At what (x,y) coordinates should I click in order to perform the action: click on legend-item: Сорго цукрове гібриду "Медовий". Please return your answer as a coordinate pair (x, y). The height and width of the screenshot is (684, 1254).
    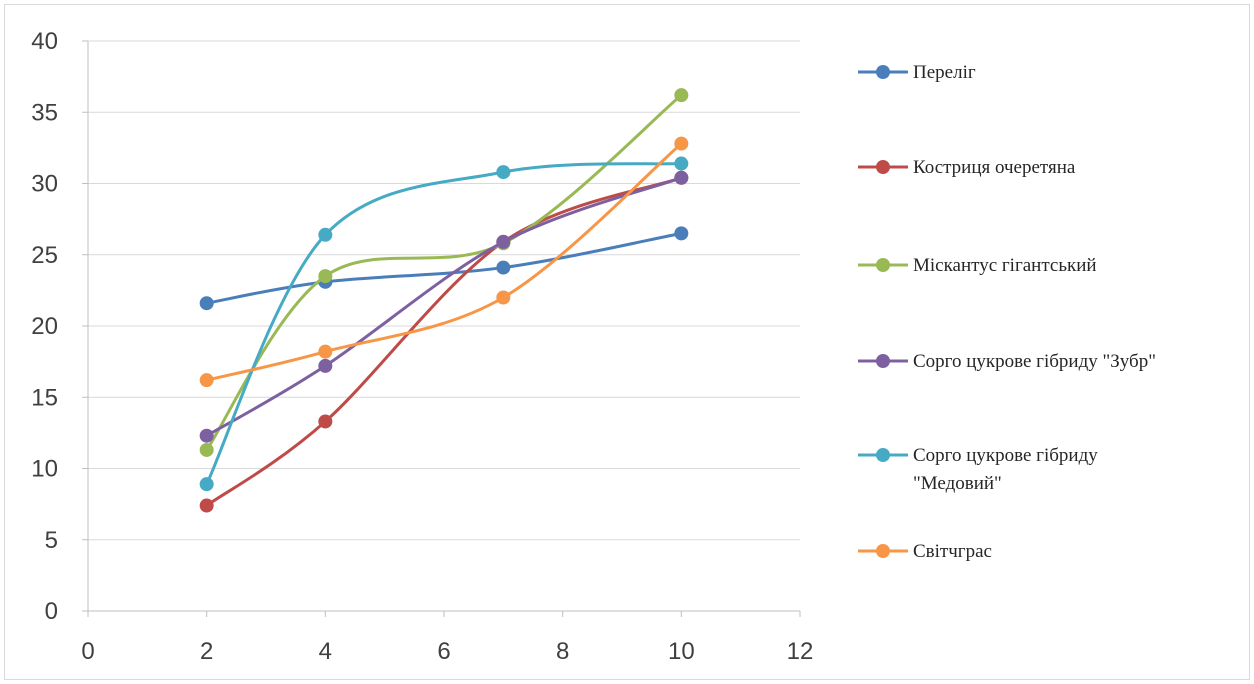
    Looking at the image, I should click on (978, 469).